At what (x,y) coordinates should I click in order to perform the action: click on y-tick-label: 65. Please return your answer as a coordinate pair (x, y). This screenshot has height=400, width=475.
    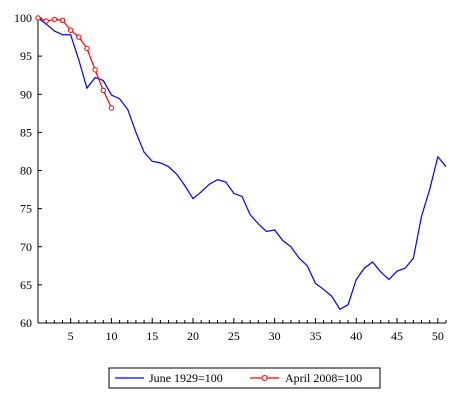
    Looking at the image, I should click on (26, 285).